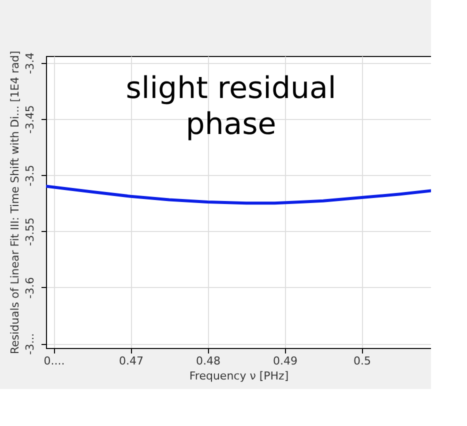 This screenshot has width=467, height=426. I want to click on y-tick-label: -3.4, so click(30, 63).